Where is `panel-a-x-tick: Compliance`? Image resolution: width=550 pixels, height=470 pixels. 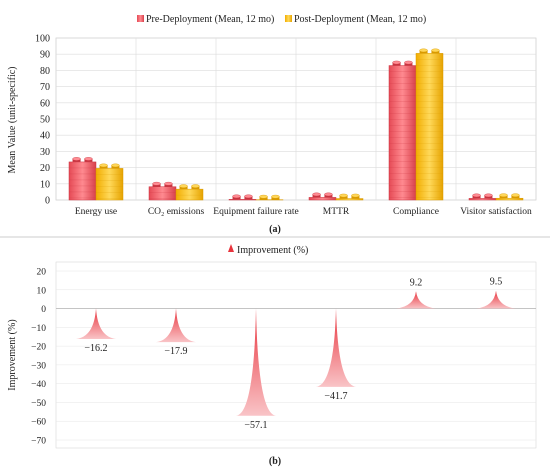
panel-a-x-tick: Compliance is located at coordinates (416, 212).